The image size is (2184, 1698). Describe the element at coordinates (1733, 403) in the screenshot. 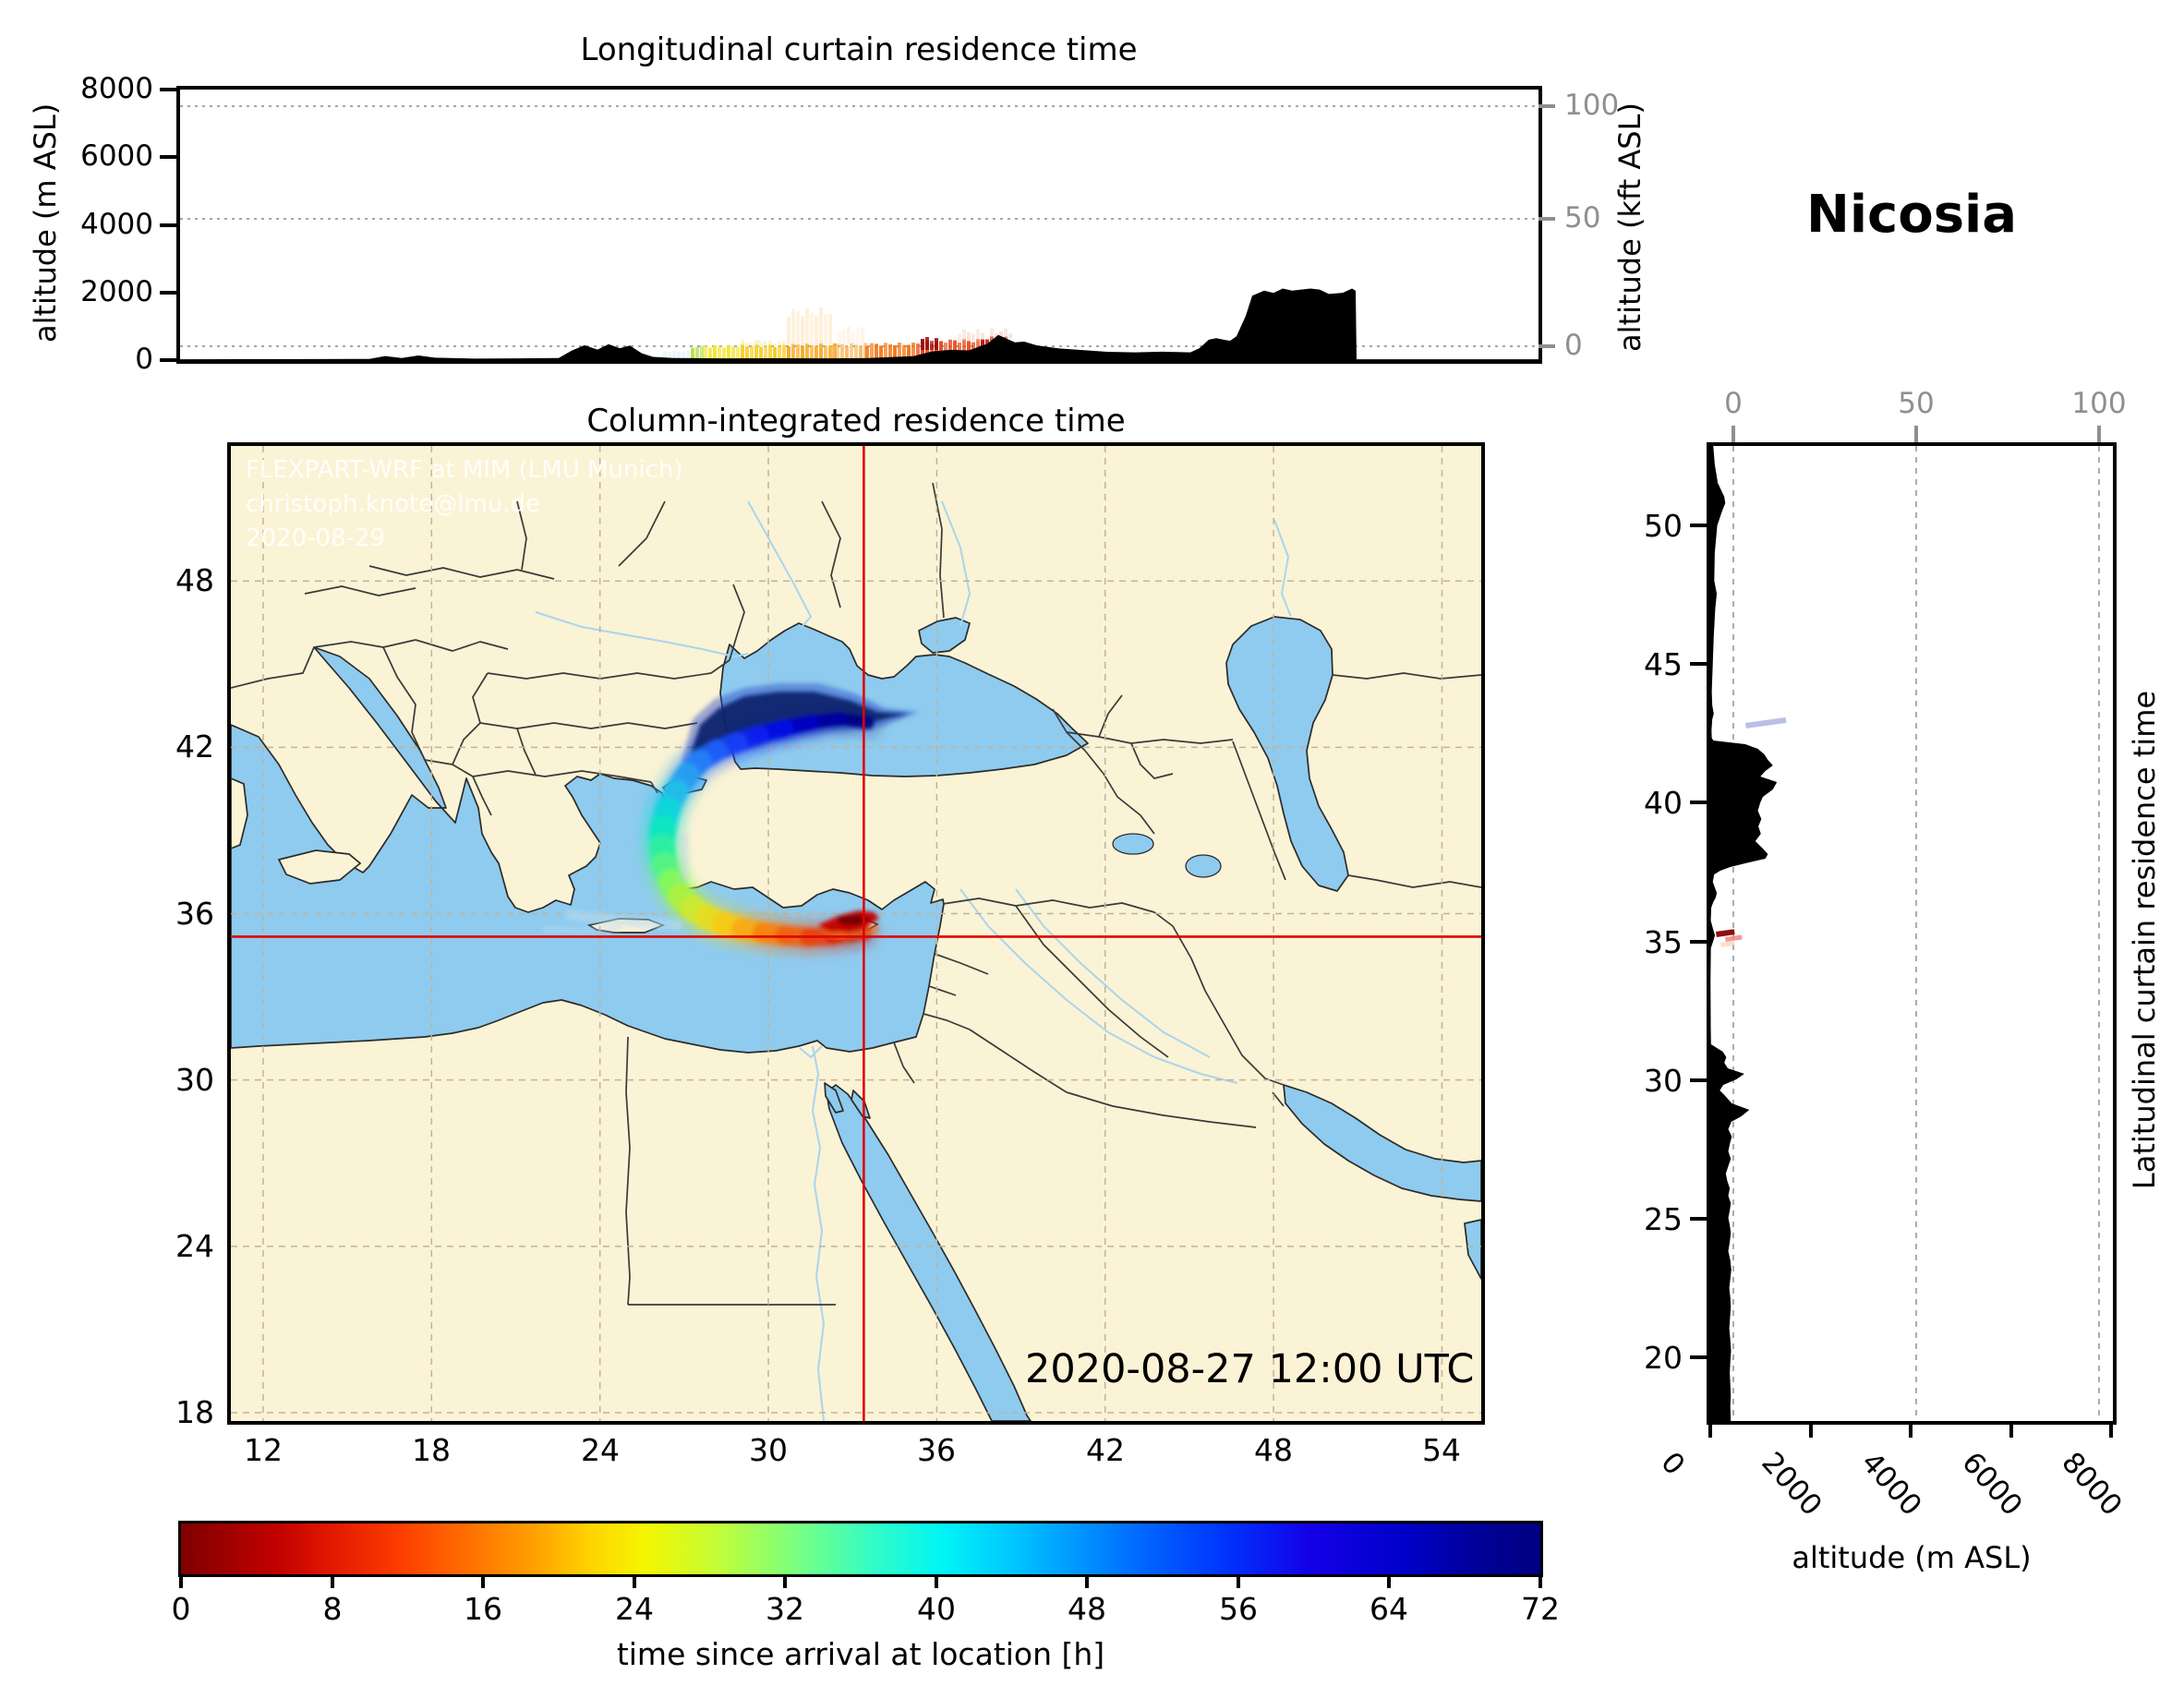

I see `top-tick-label: 0` at that location.